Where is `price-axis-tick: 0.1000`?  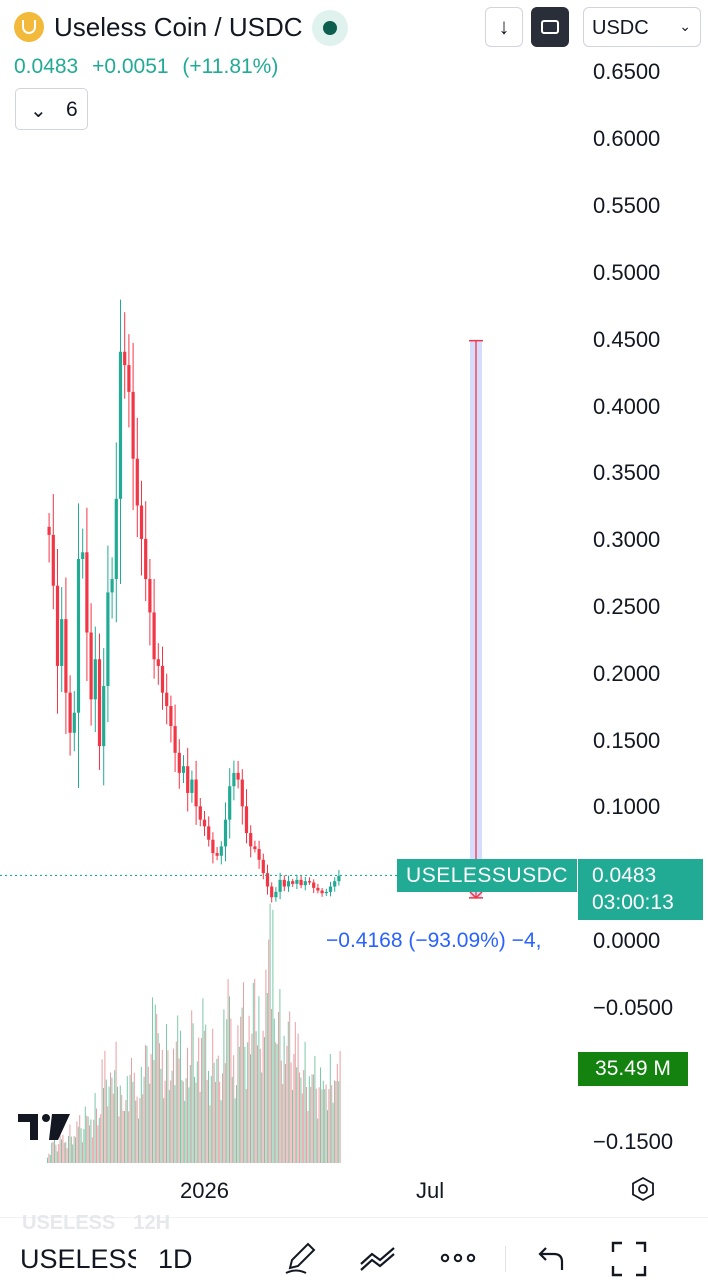
price-axis-tick: 0.1000 is located at coordinates (626, 806).